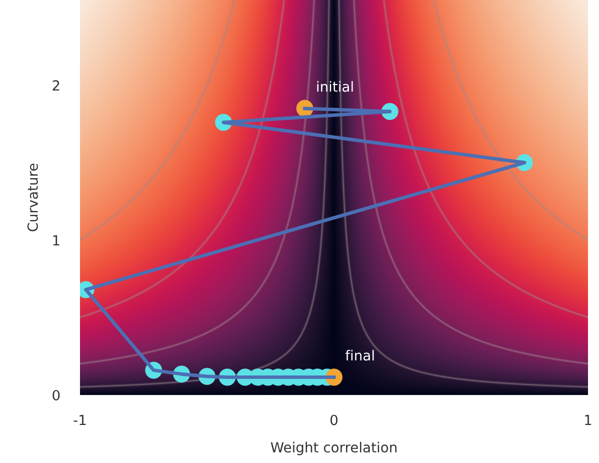 This screenshot has height=463, width=599. I want to click on x-tick-label: 1, so click(588, 419).